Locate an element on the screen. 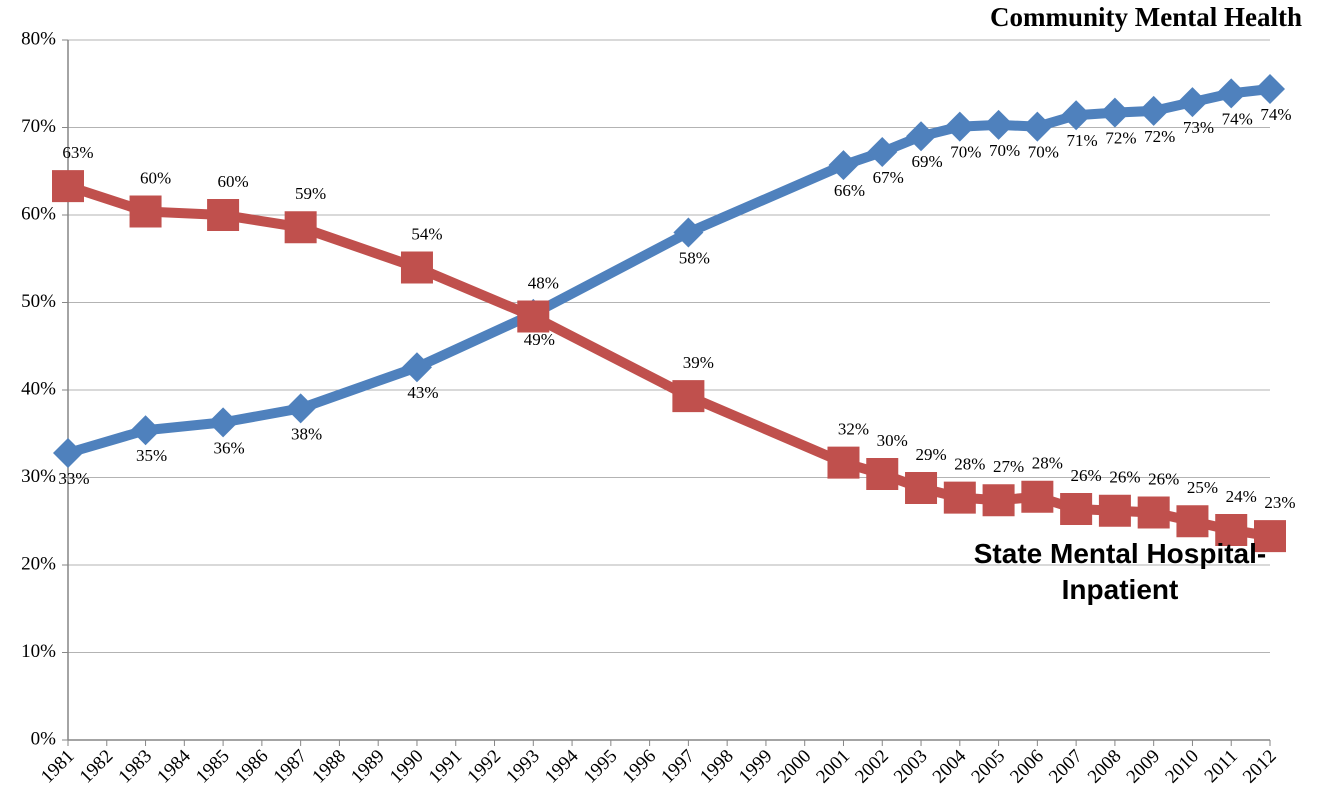 Image resolution: width=1318 pixels, height=802 pixels. x-tick-label: 2007 is located at coordinates (1066, 767).